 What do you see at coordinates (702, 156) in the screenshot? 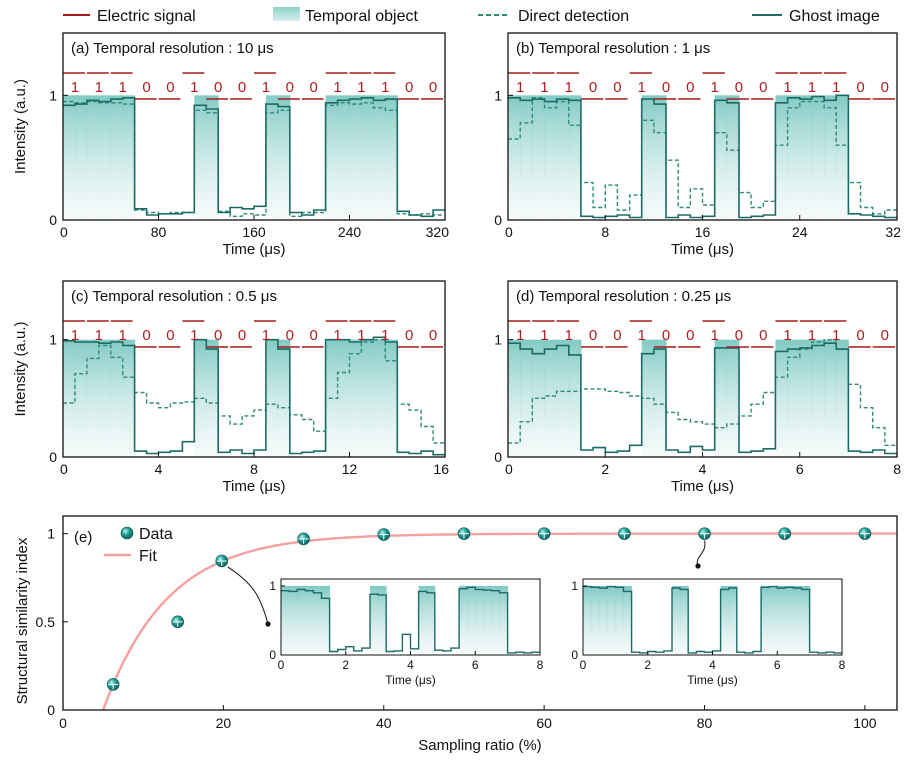
I see `direct-detection-curve-b` at bounding box center [702, 156].